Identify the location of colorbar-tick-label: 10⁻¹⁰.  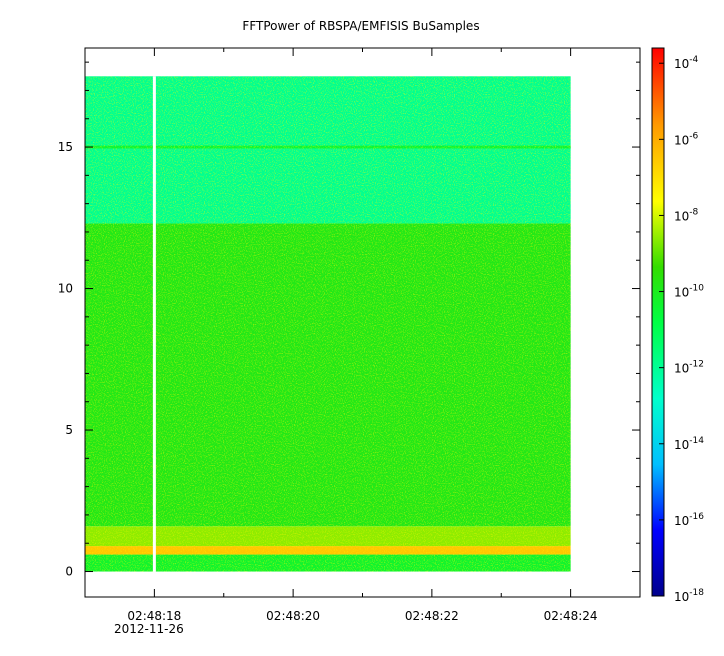
(689, 292).